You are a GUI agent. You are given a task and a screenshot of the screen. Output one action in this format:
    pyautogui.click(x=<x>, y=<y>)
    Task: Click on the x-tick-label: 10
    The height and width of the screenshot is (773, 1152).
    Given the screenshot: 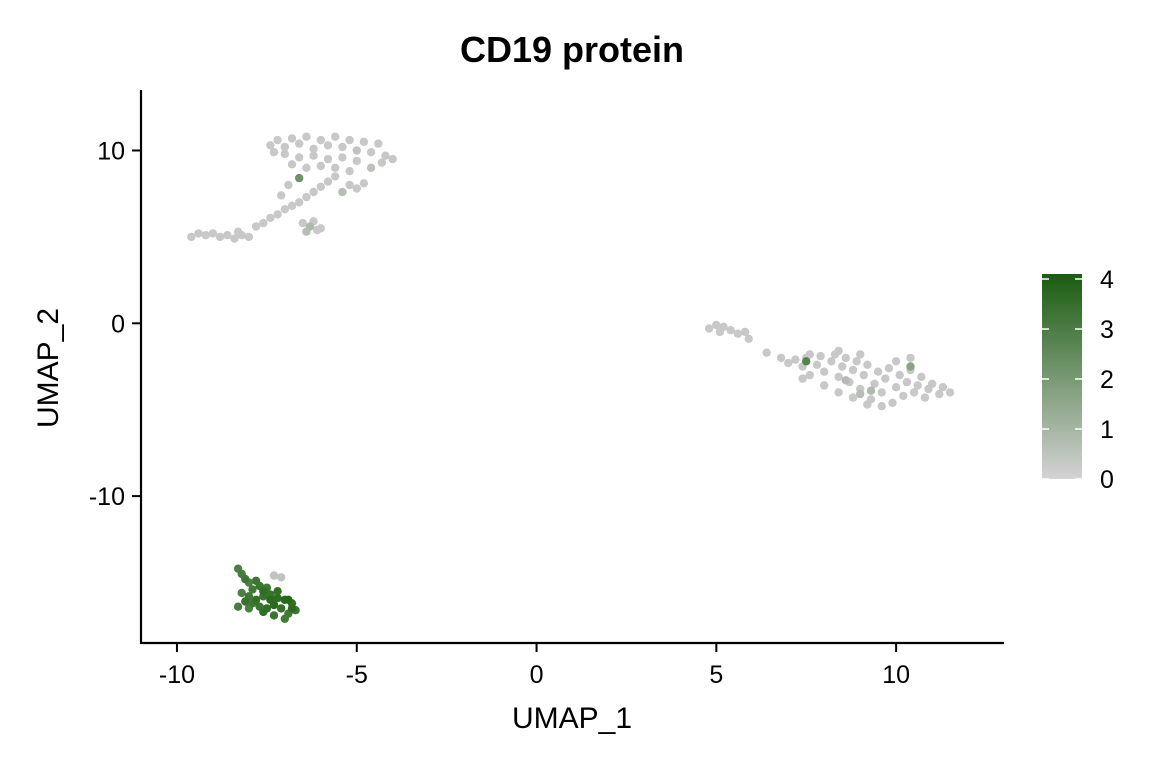 What is the action you would take?
    pyautogui.click(x=896, y=675)
    